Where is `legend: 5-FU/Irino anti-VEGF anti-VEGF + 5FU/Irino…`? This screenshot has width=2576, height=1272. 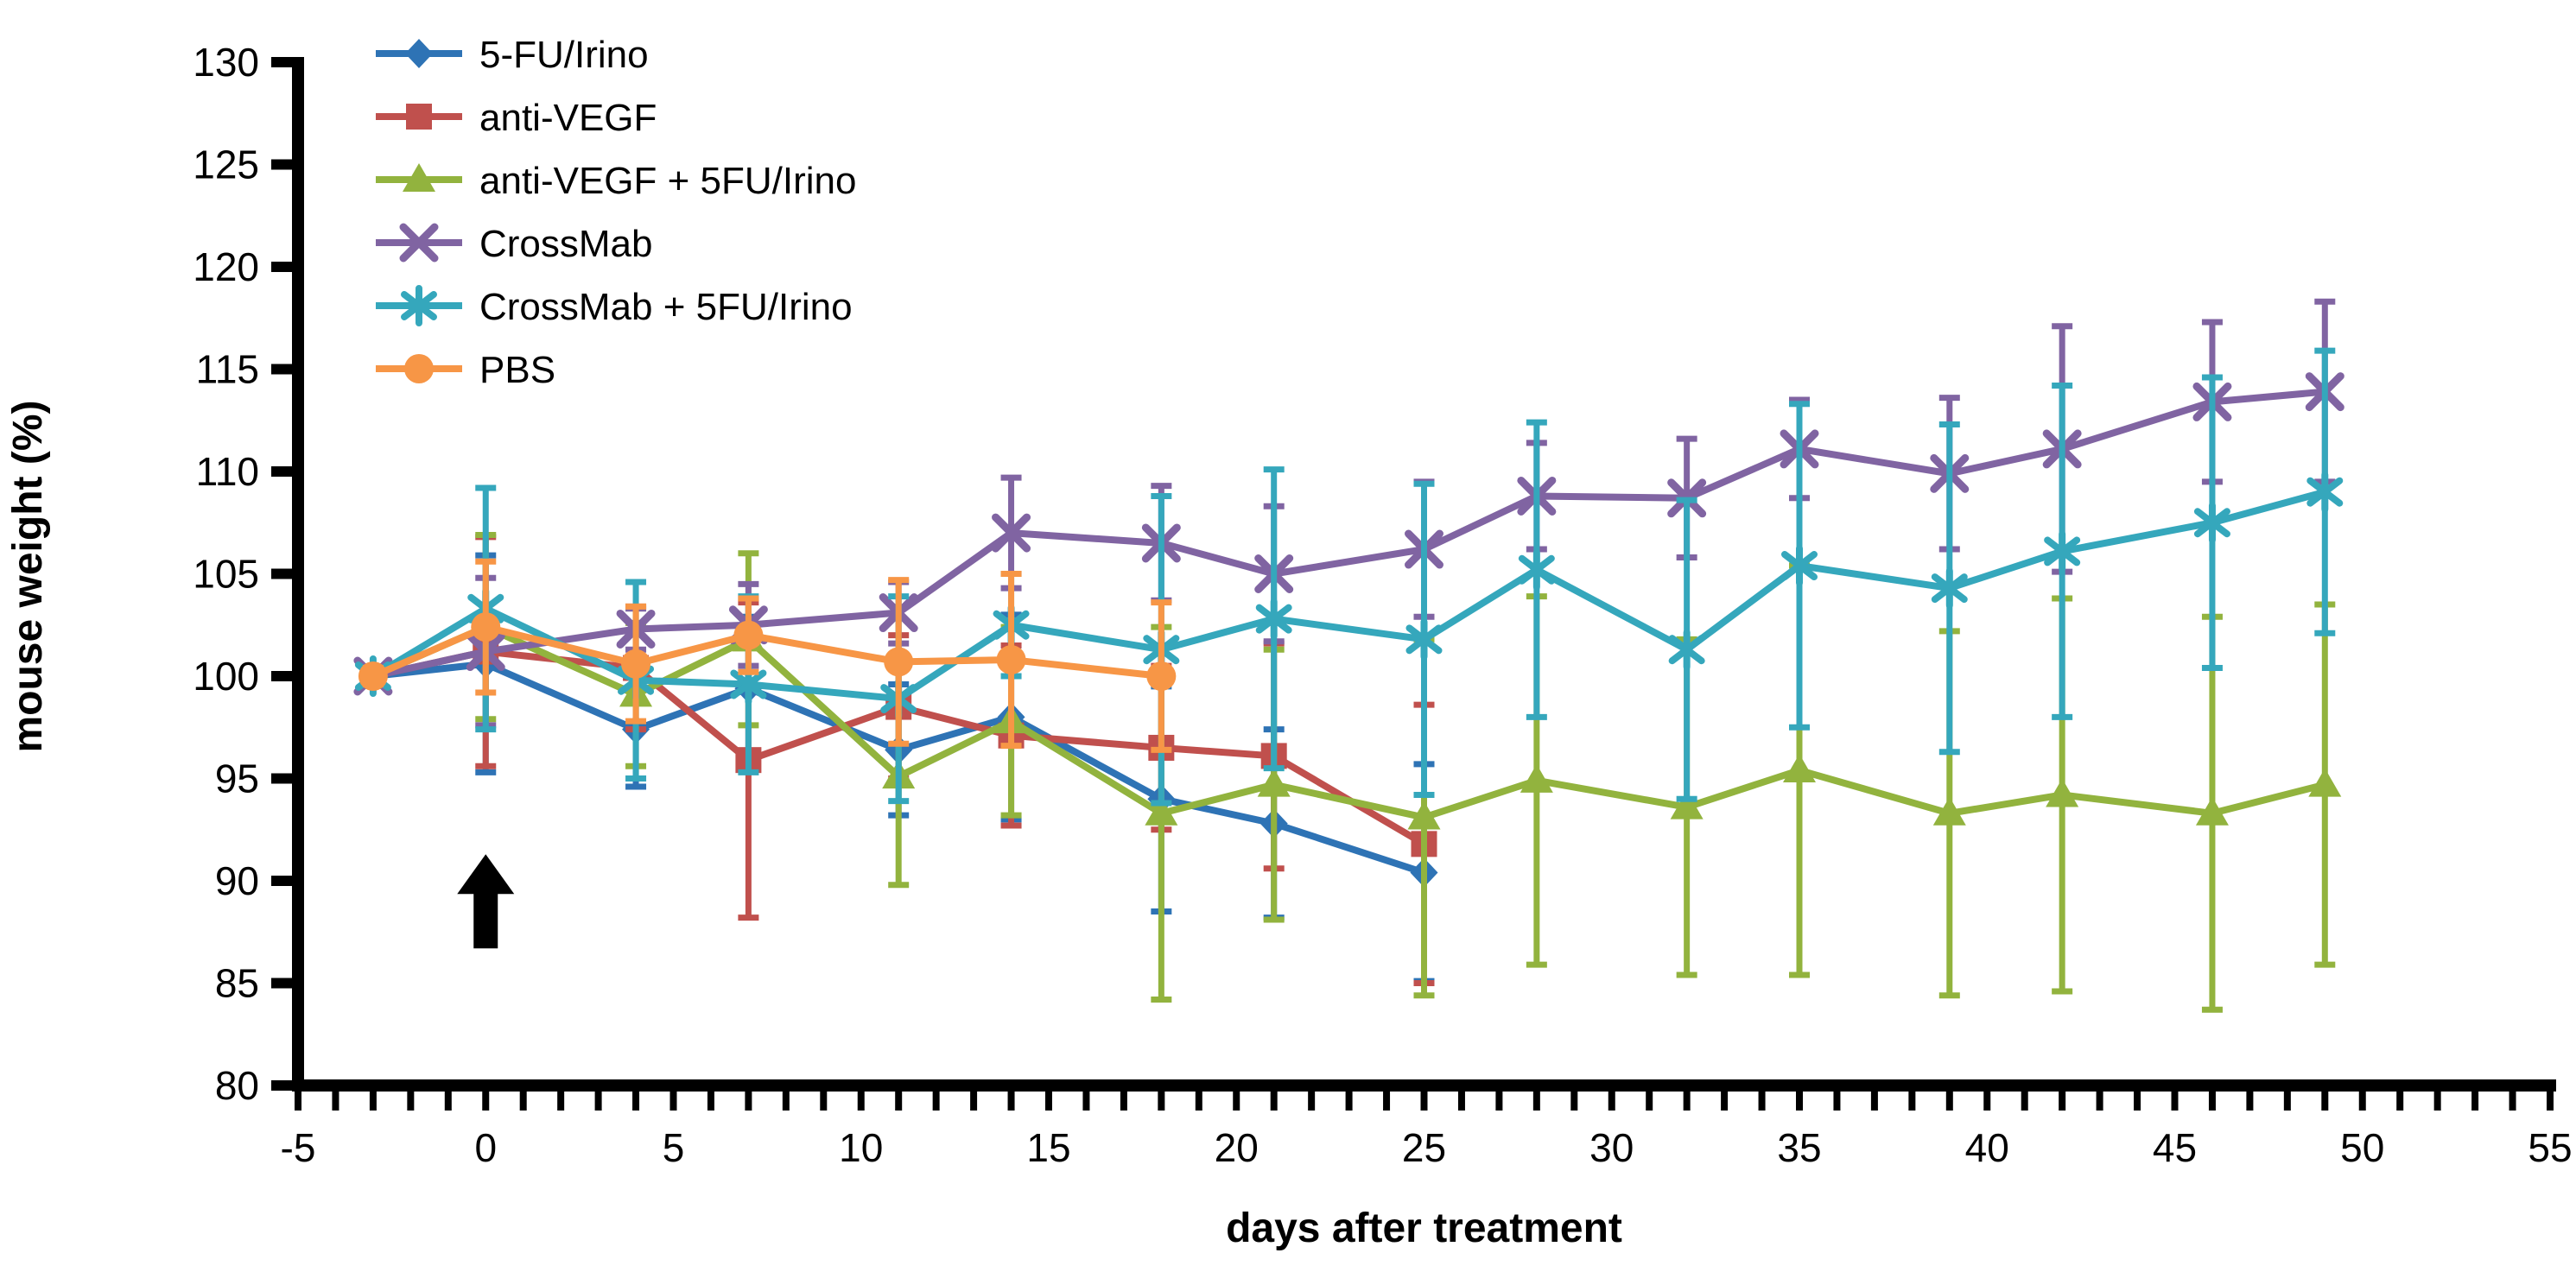
legend: 5-FU/Irino anti-VEGF anti-VEGF + 5FU/Irino… is located at coordinates (616, 212).